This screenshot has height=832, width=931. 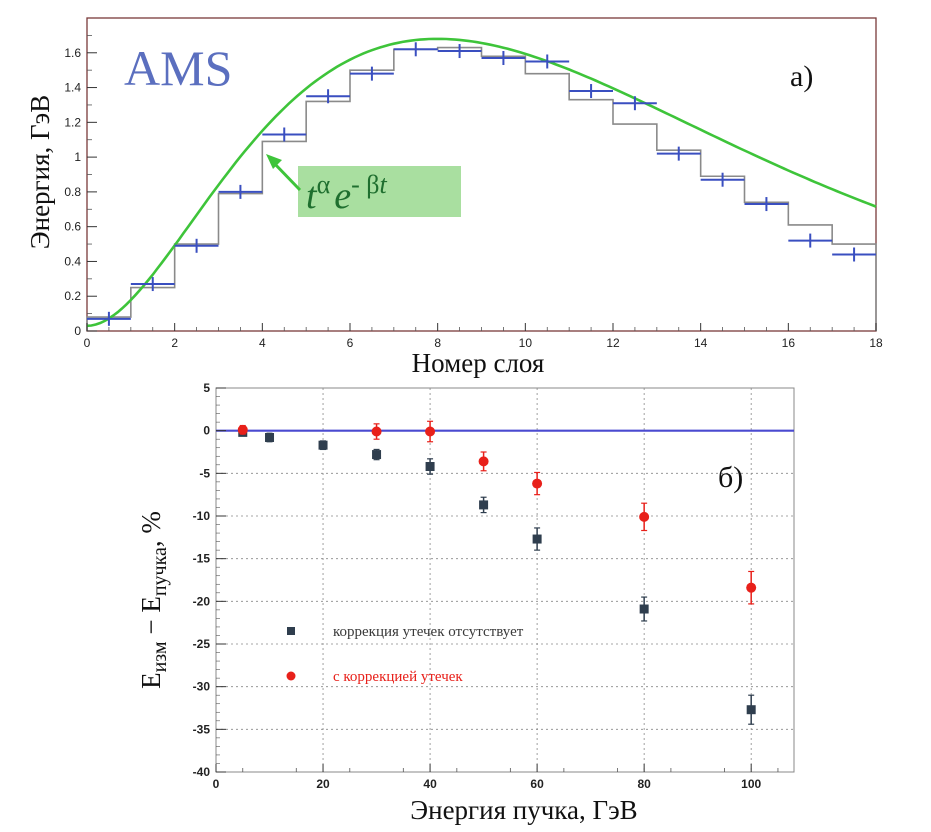 What do you see at coordinates (383, 184) in the screenshot?
I see `formula-exp2-var: t` at bounding box center [383, 184].